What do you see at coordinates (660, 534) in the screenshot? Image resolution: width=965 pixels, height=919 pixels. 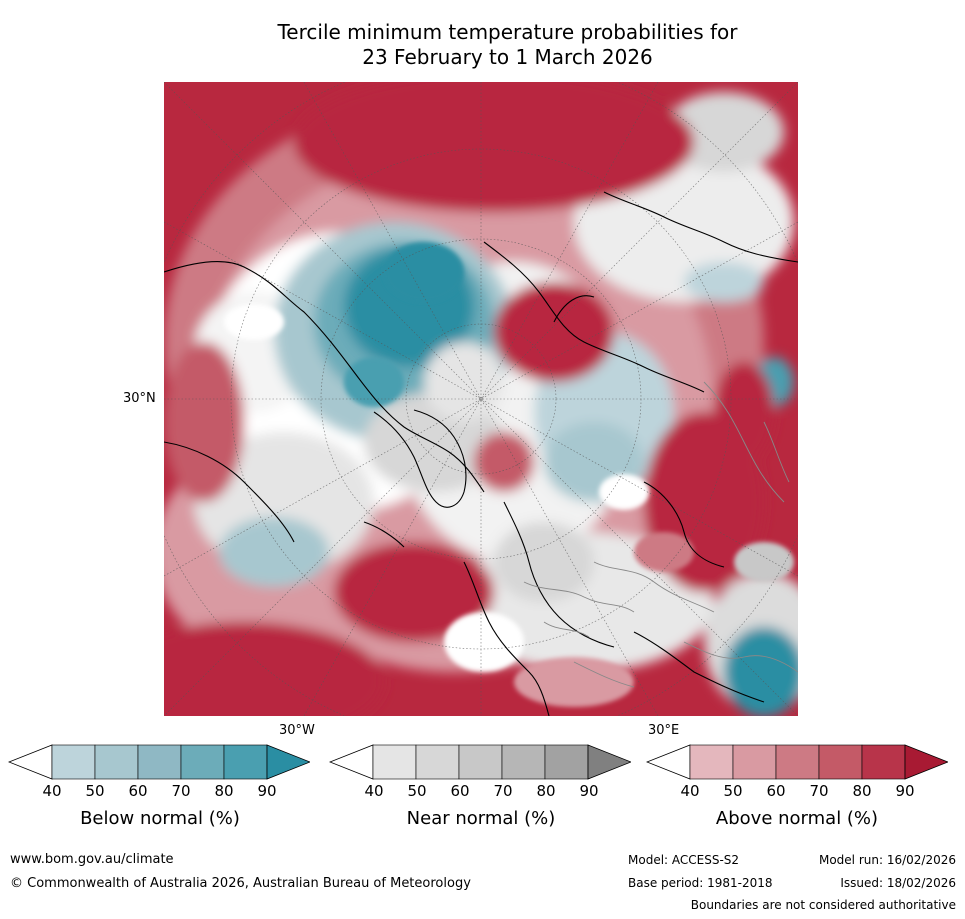 I see `country-borders` at bounding box center [660, 534].